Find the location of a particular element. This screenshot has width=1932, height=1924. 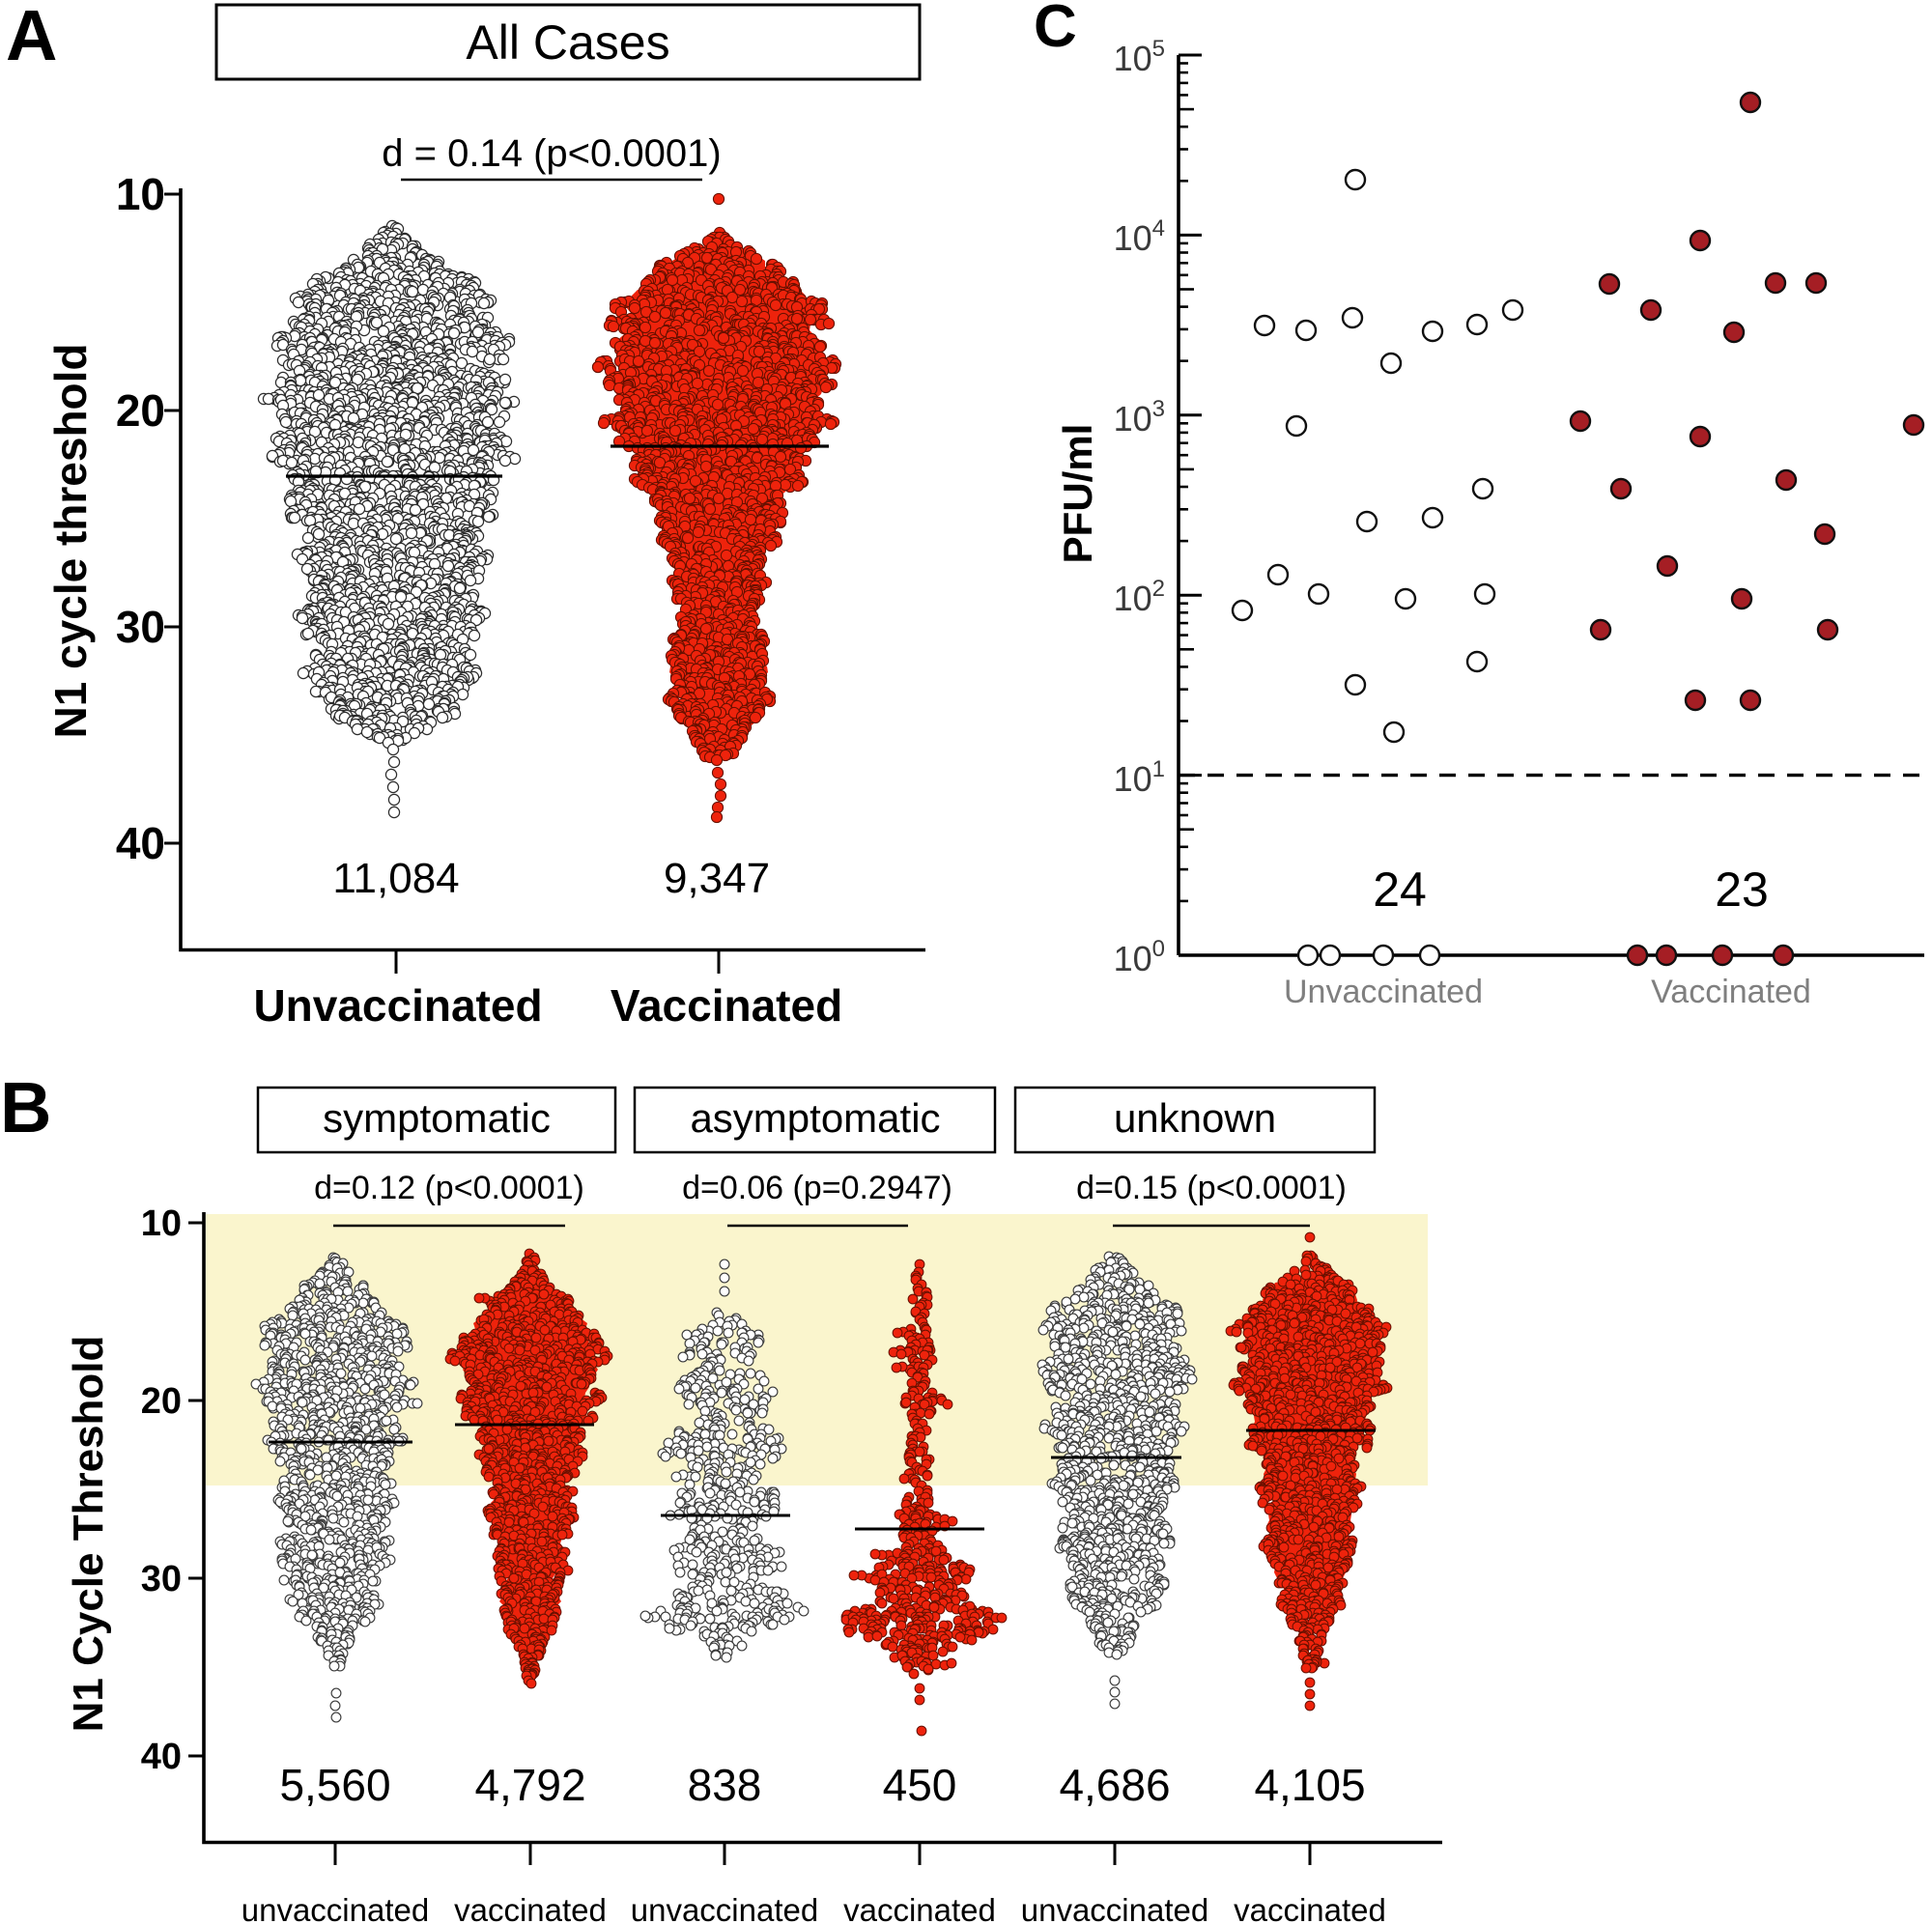

svg-text: d=0.12 (p<0.0001) is located at coordinates (449, 1188).